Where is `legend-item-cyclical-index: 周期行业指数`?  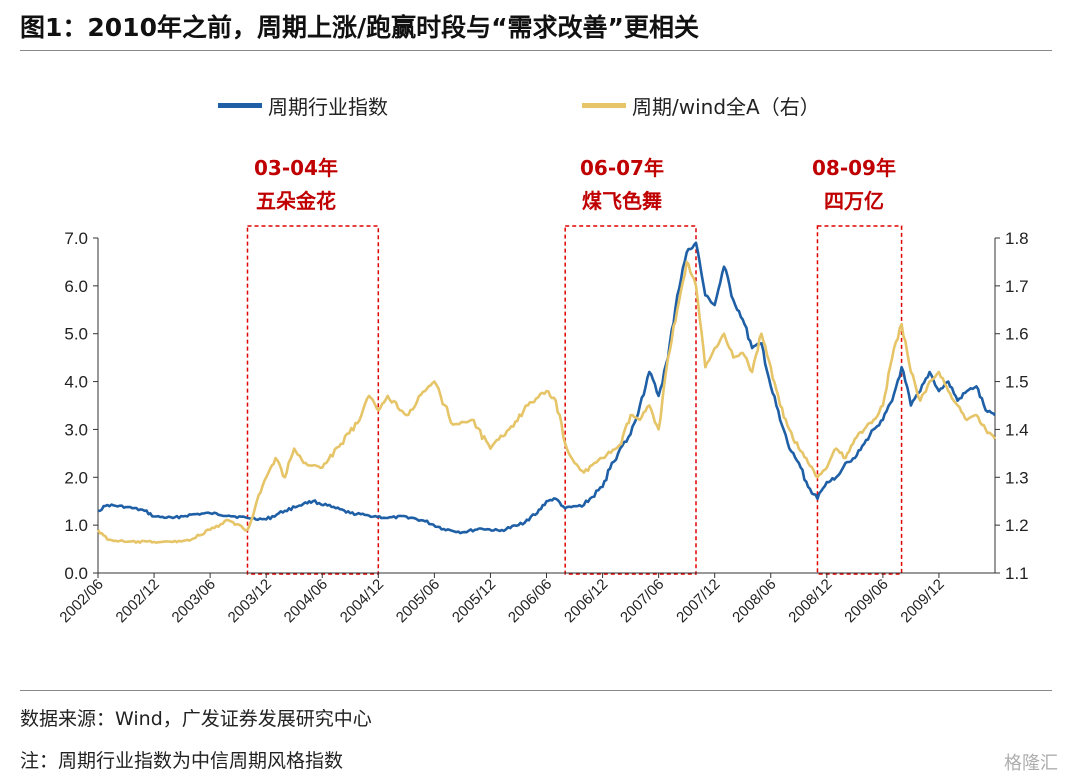
legend-item-cyclical-index: 周期行业指数 is located at coordinates (303, 105).